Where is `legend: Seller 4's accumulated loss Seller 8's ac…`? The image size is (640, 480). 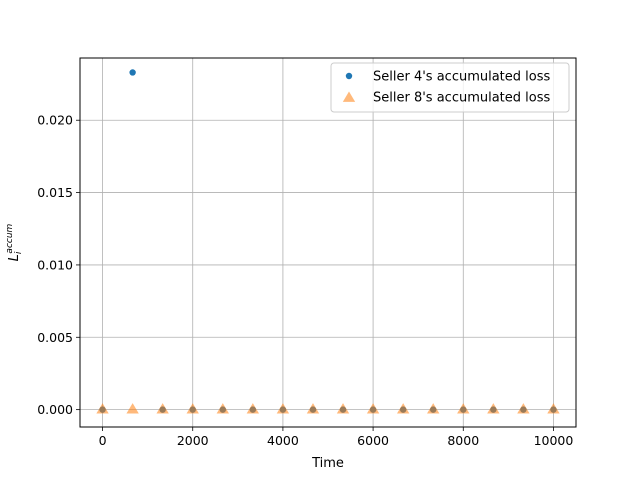
legend: Seller 4's accumulated loss Seller 8's ac… is located at coordinates (450, 87).